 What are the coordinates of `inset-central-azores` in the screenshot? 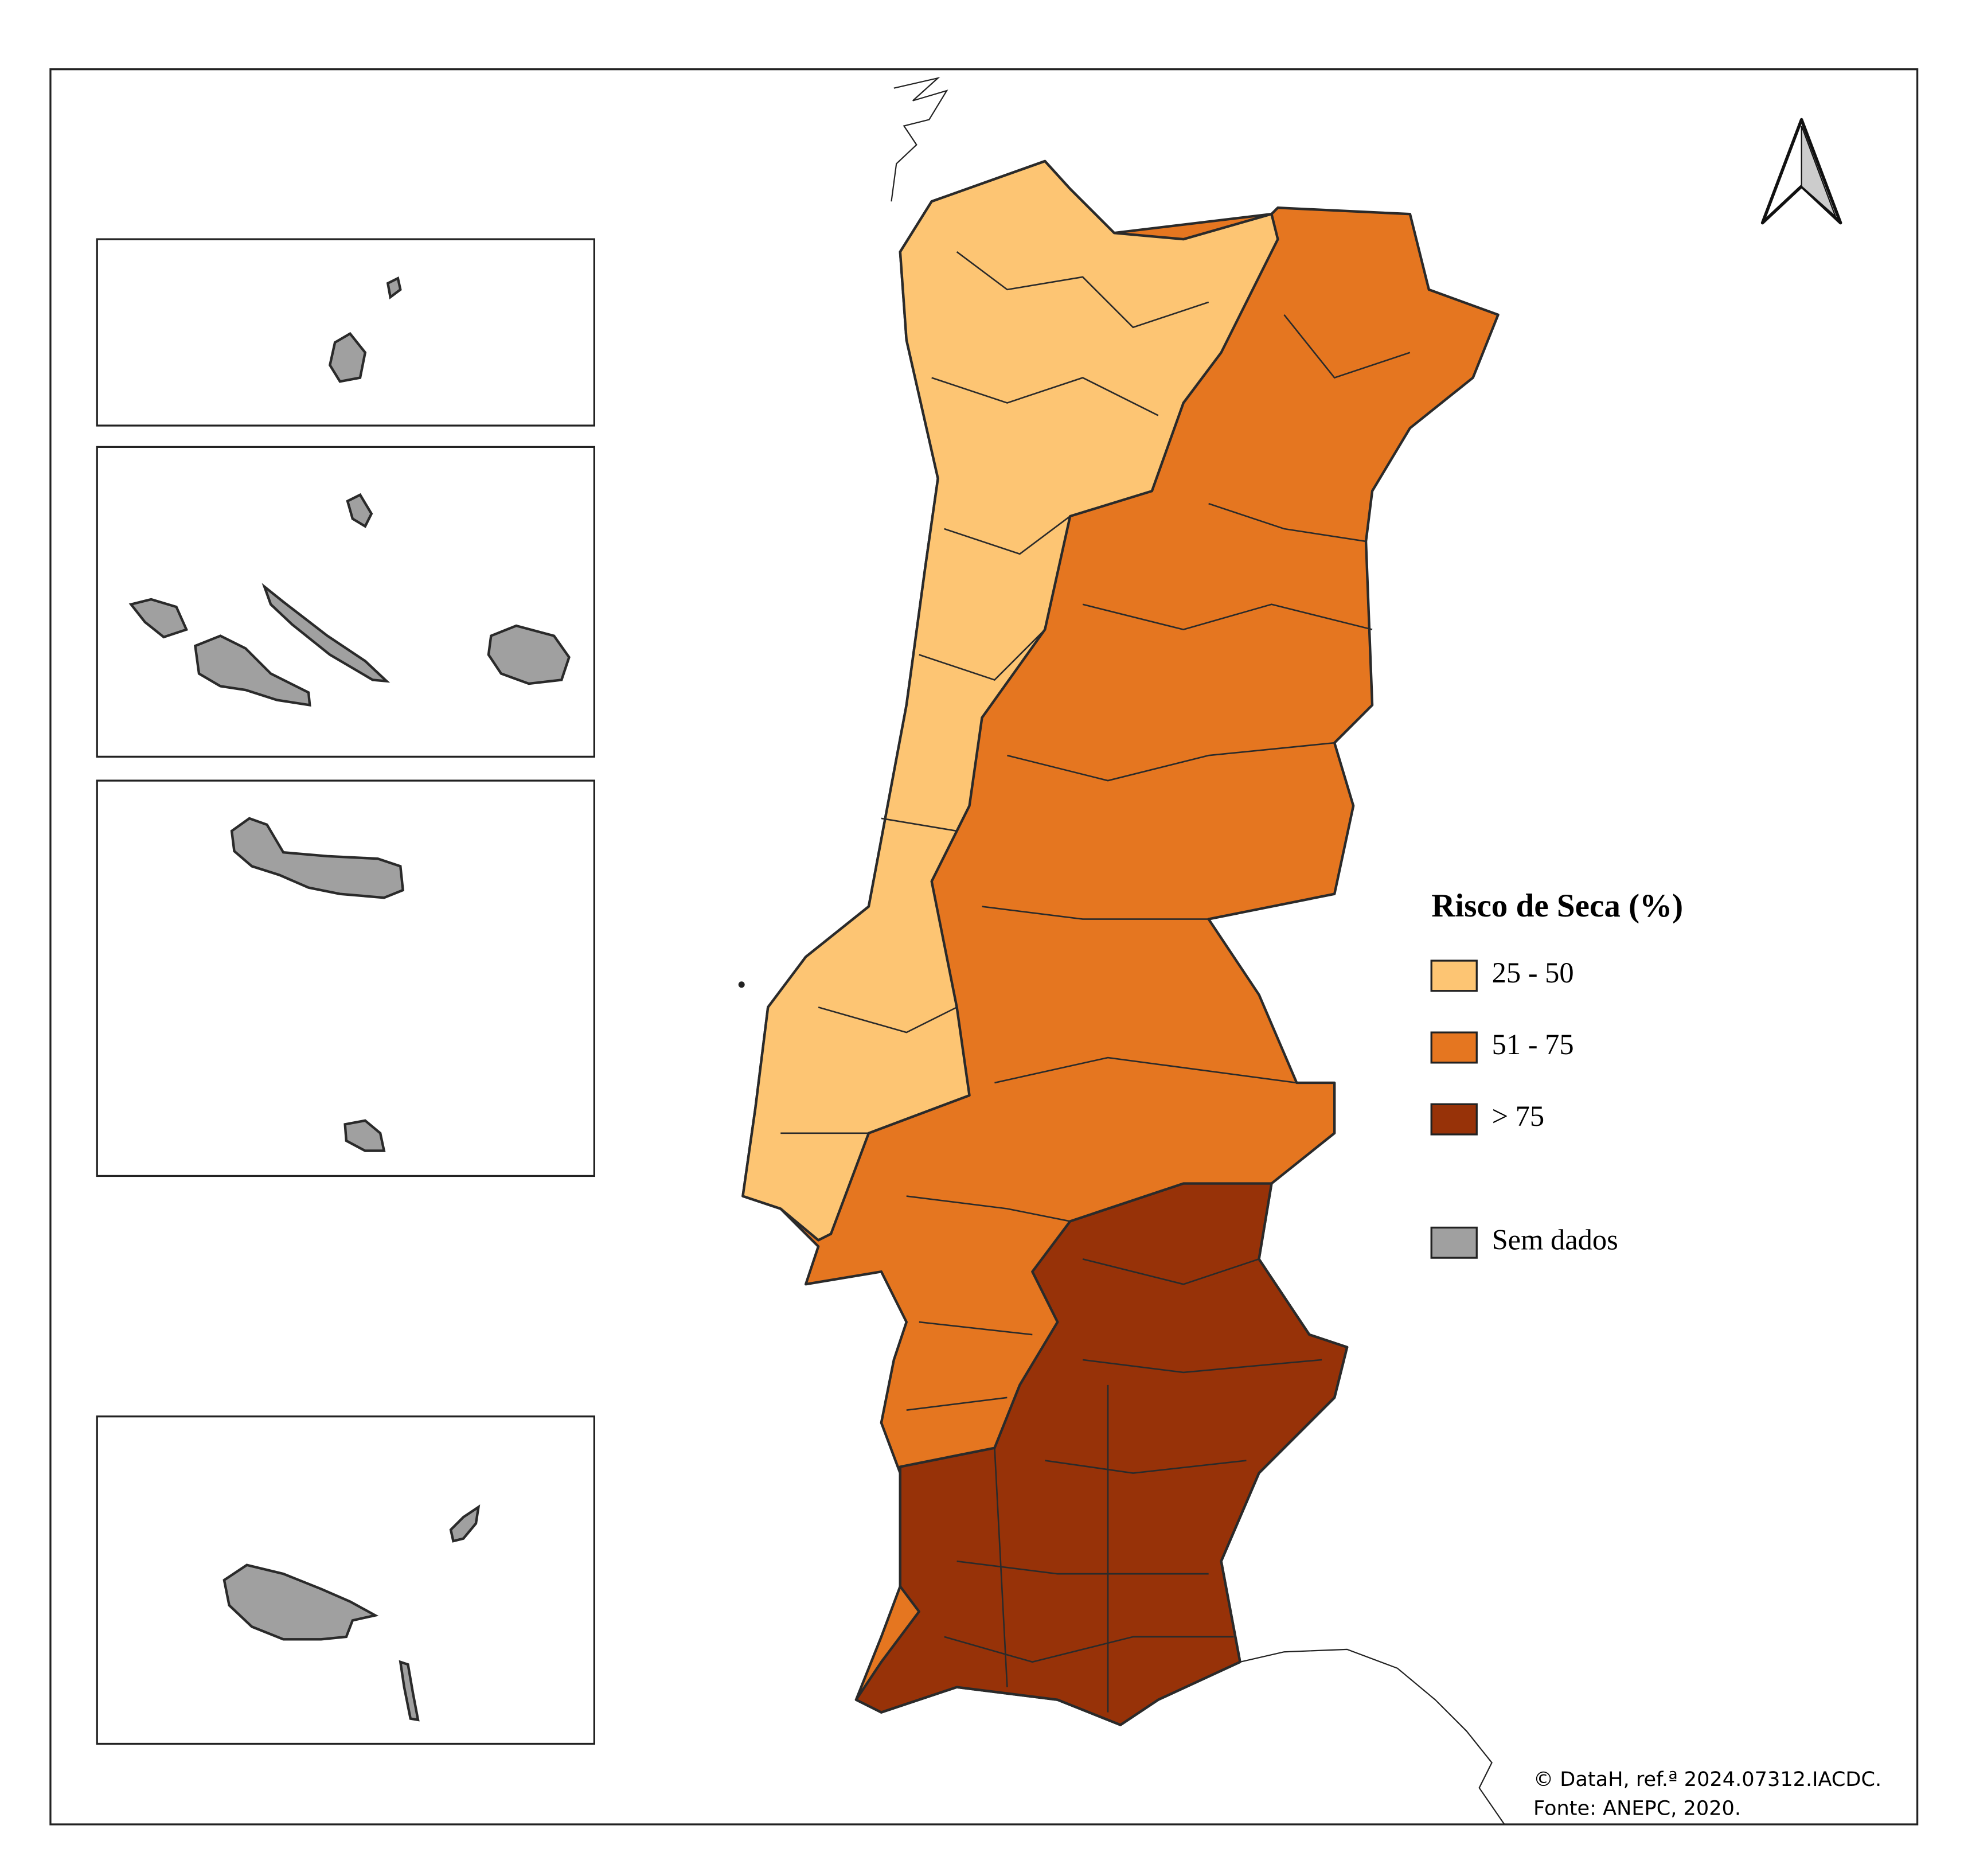 It's located at (346, 602).